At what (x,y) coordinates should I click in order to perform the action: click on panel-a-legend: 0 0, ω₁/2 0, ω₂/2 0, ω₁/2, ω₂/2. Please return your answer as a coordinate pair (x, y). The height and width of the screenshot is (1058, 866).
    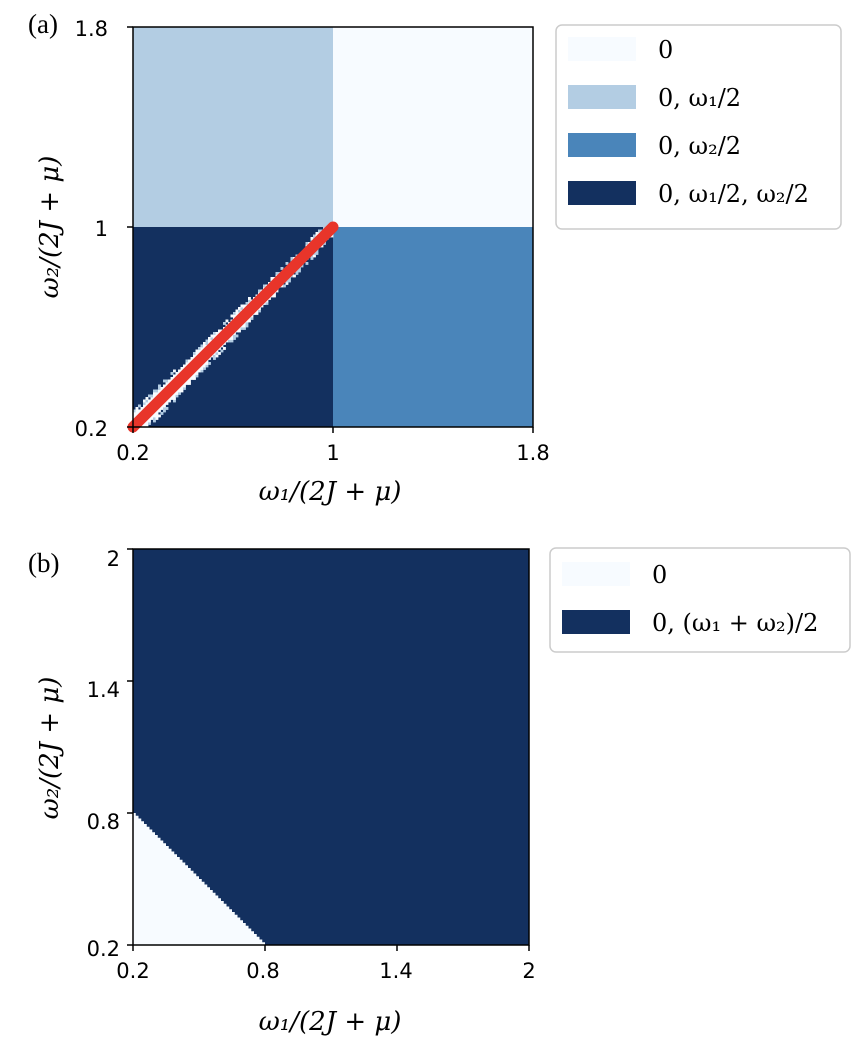
    Looking at the image, I should click on (698, 127).